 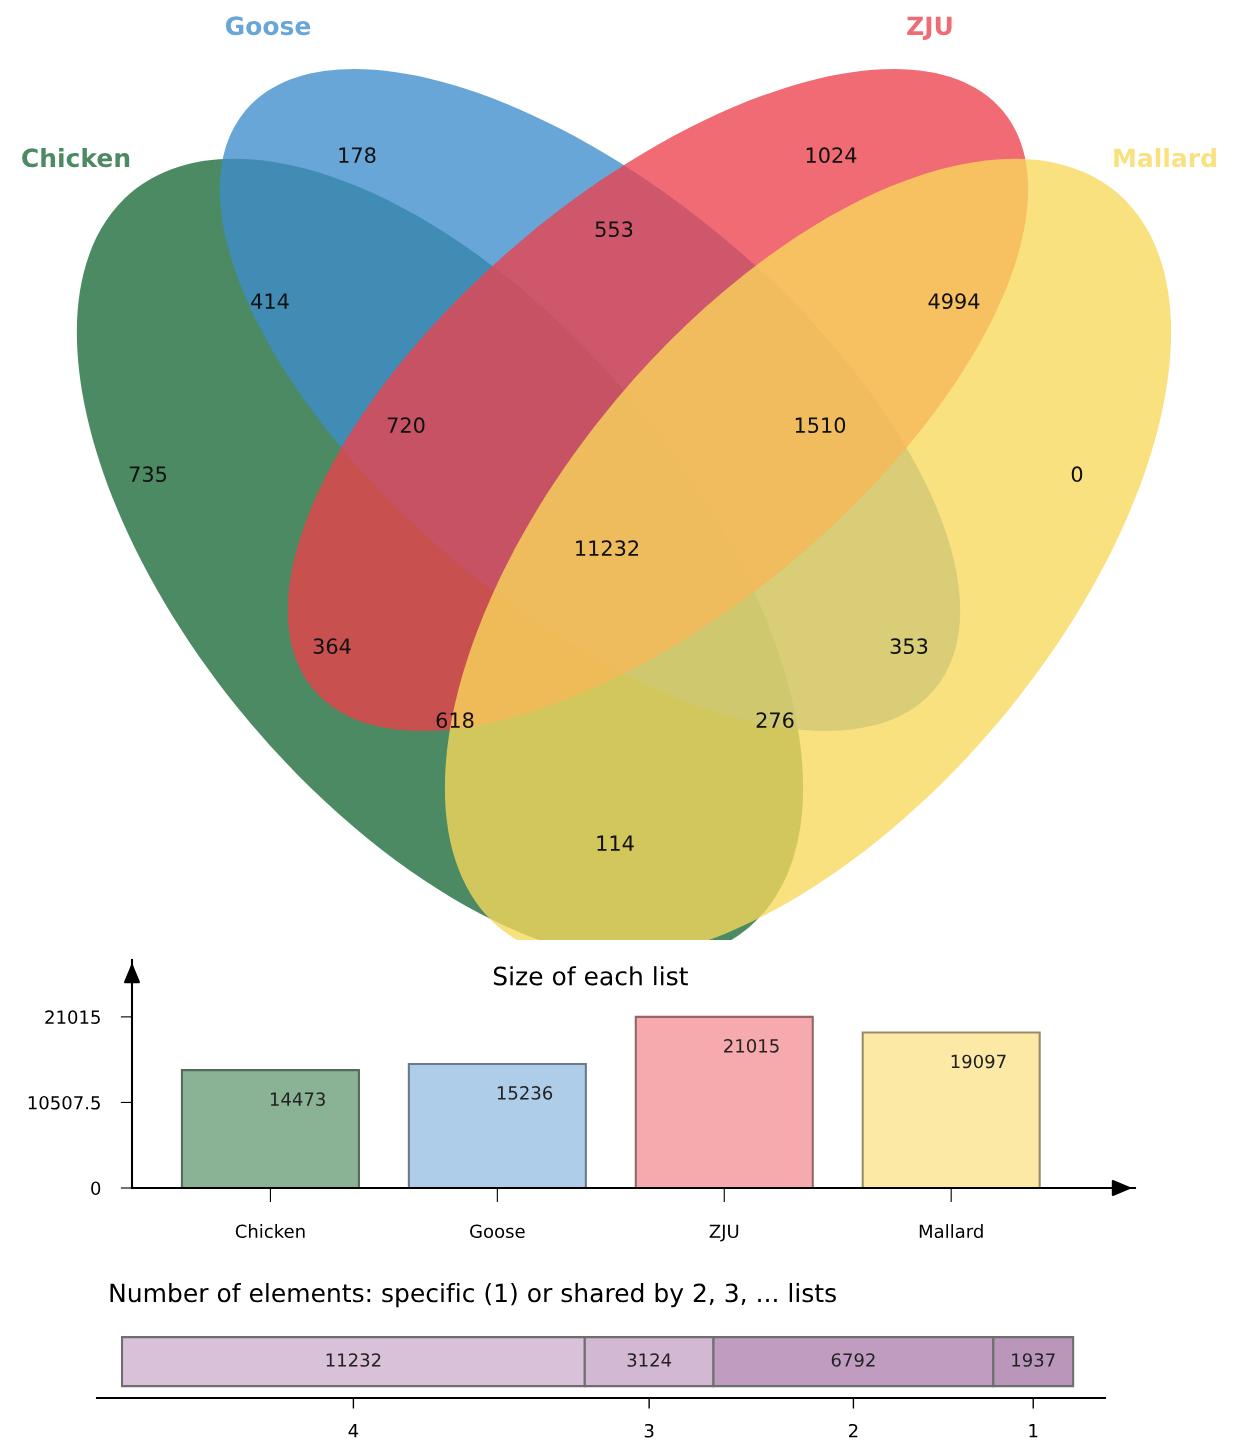 I want to click on text: Chicken, so click(x=76, y=157).